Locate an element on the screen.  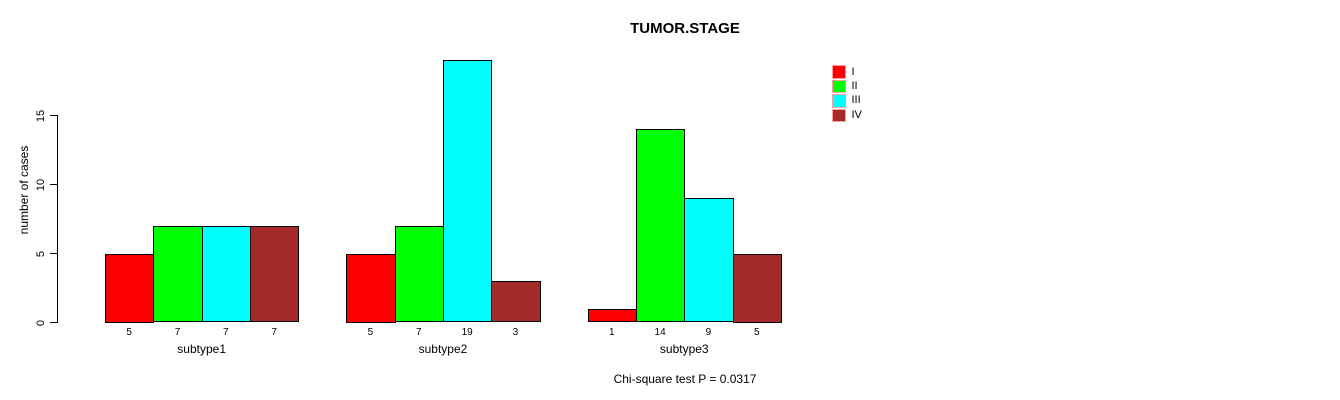
chart-title: TUMOR.STAGE is located at coordinates (685, 28).